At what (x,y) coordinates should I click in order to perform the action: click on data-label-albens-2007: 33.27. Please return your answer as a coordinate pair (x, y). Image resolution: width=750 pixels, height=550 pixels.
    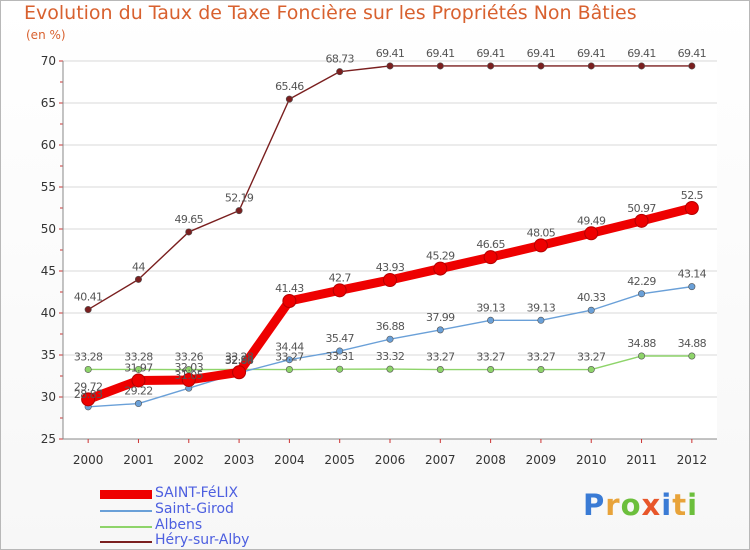
    Looking at the image, I should click on (440, 357).